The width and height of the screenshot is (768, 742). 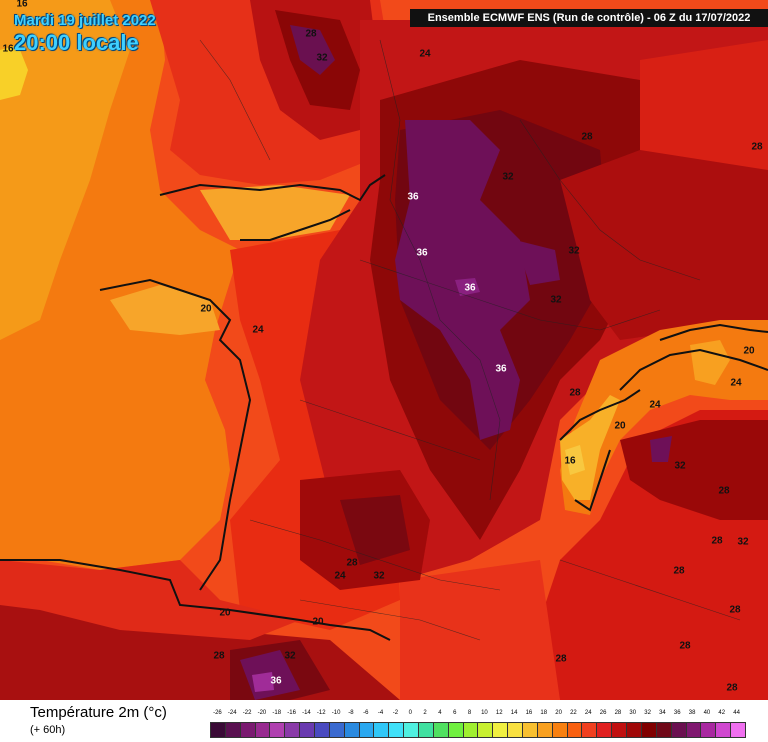 I want to click on border-d, so click(x=375, y=555).